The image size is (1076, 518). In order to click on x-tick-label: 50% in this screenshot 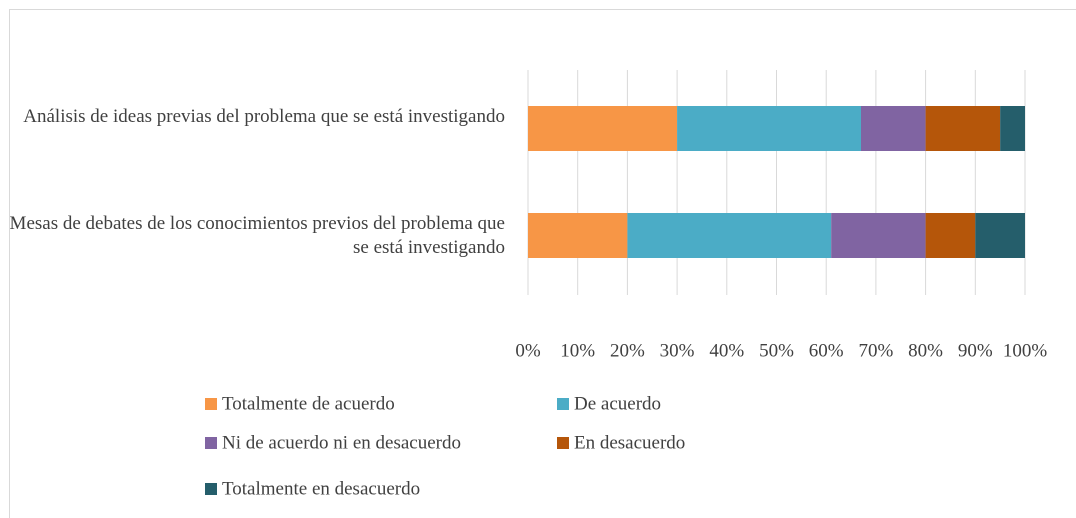, I will do `click(776, 350)`.